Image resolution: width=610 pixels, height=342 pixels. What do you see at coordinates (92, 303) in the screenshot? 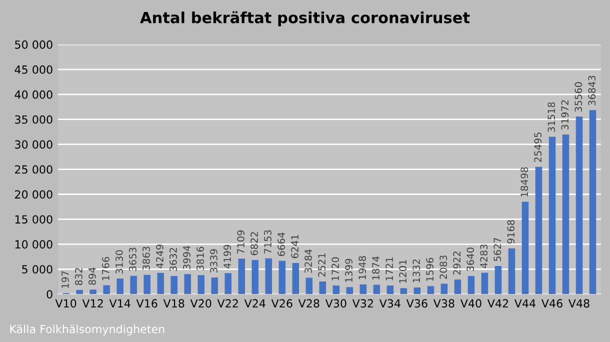
I see `x-tick-label: V12` at bounding box center [92, 303].